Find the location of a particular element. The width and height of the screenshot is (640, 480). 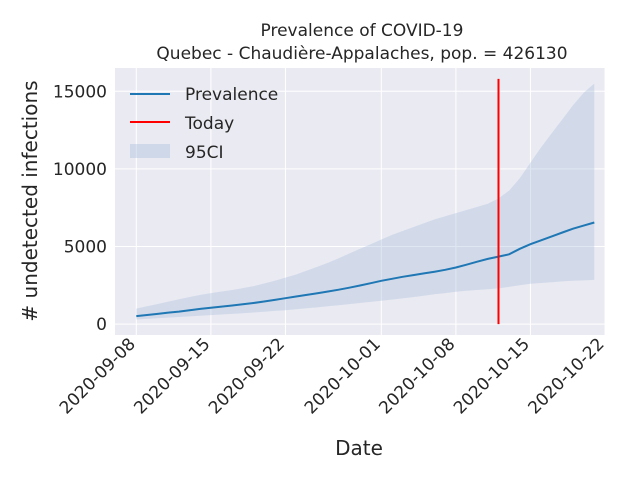

x-tick-label: 2020-10-01 is located at coordinates (343, 376).